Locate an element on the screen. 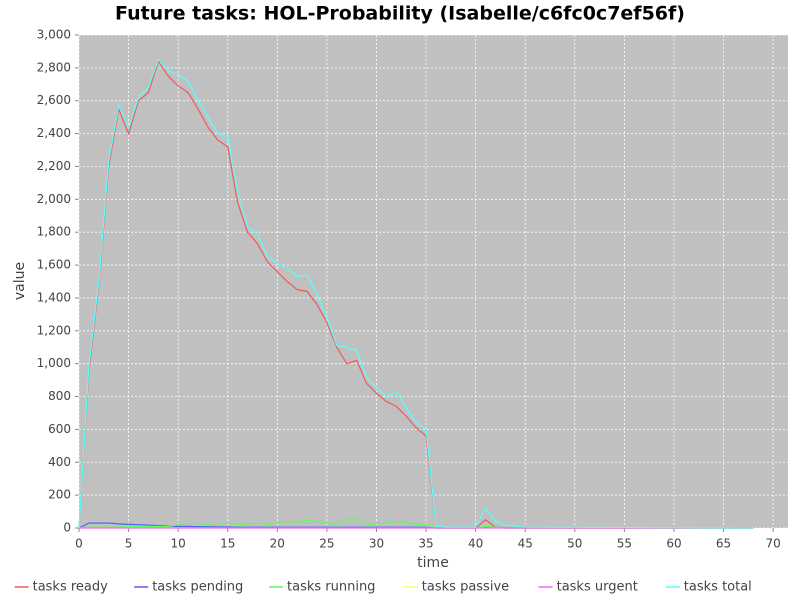  y-tick-label: 2,600 is located at coordinates (54, 100).